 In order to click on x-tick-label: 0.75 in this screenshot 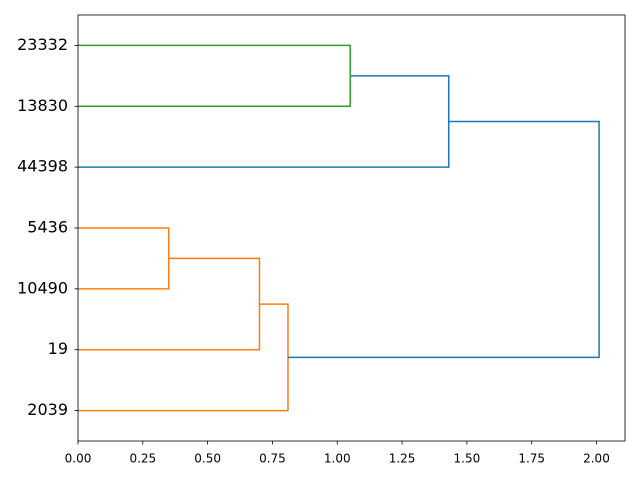, I will do `click(272, 459)`.